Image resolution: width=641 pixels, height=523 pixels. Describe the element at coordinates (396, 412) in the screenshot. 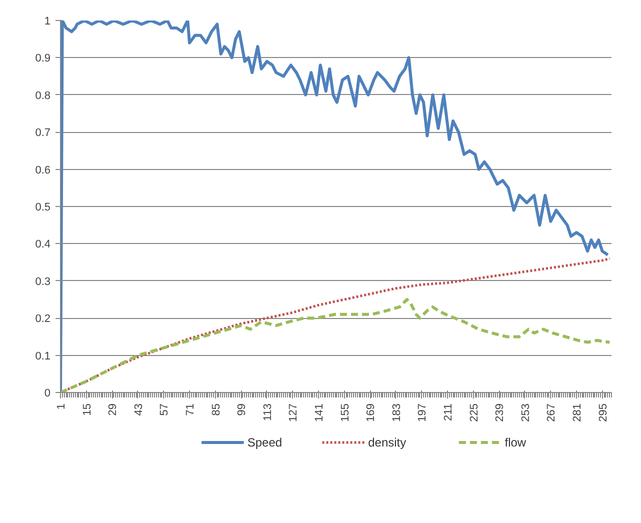

I see `x-tick-label: 183` at that location.